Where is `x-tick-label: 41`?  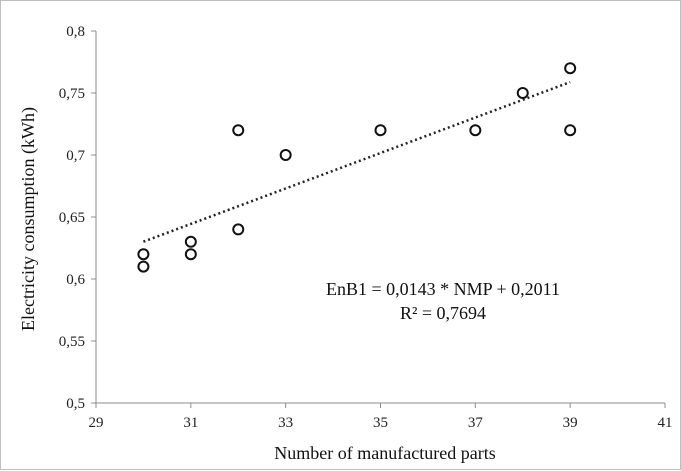
x-tick-label: 41 is located at coordinates (665, 423).